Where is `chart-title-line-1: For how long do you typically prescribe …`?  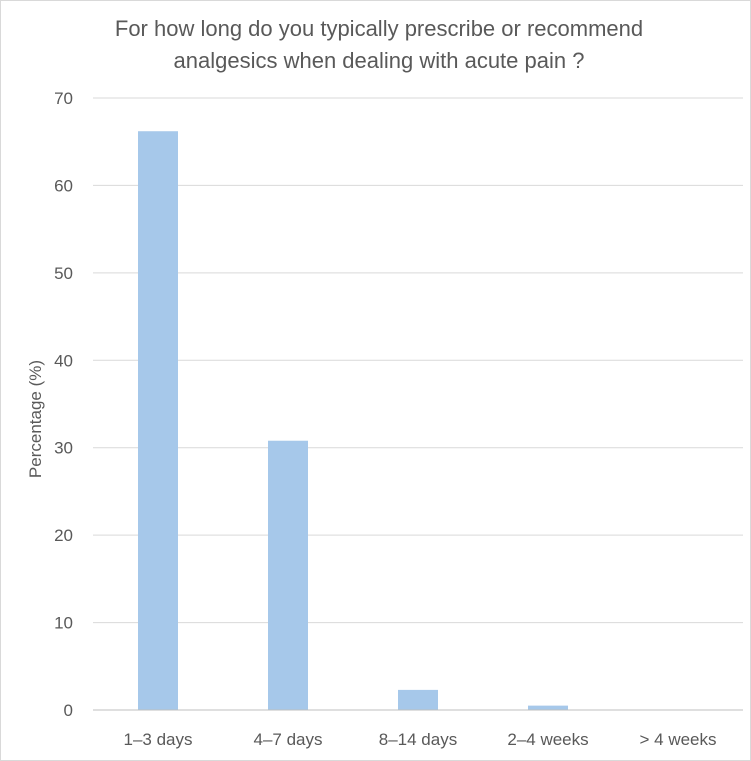 chart-title-line-1: For how long do you typically prescribe … is located at coordinates (379, 28).